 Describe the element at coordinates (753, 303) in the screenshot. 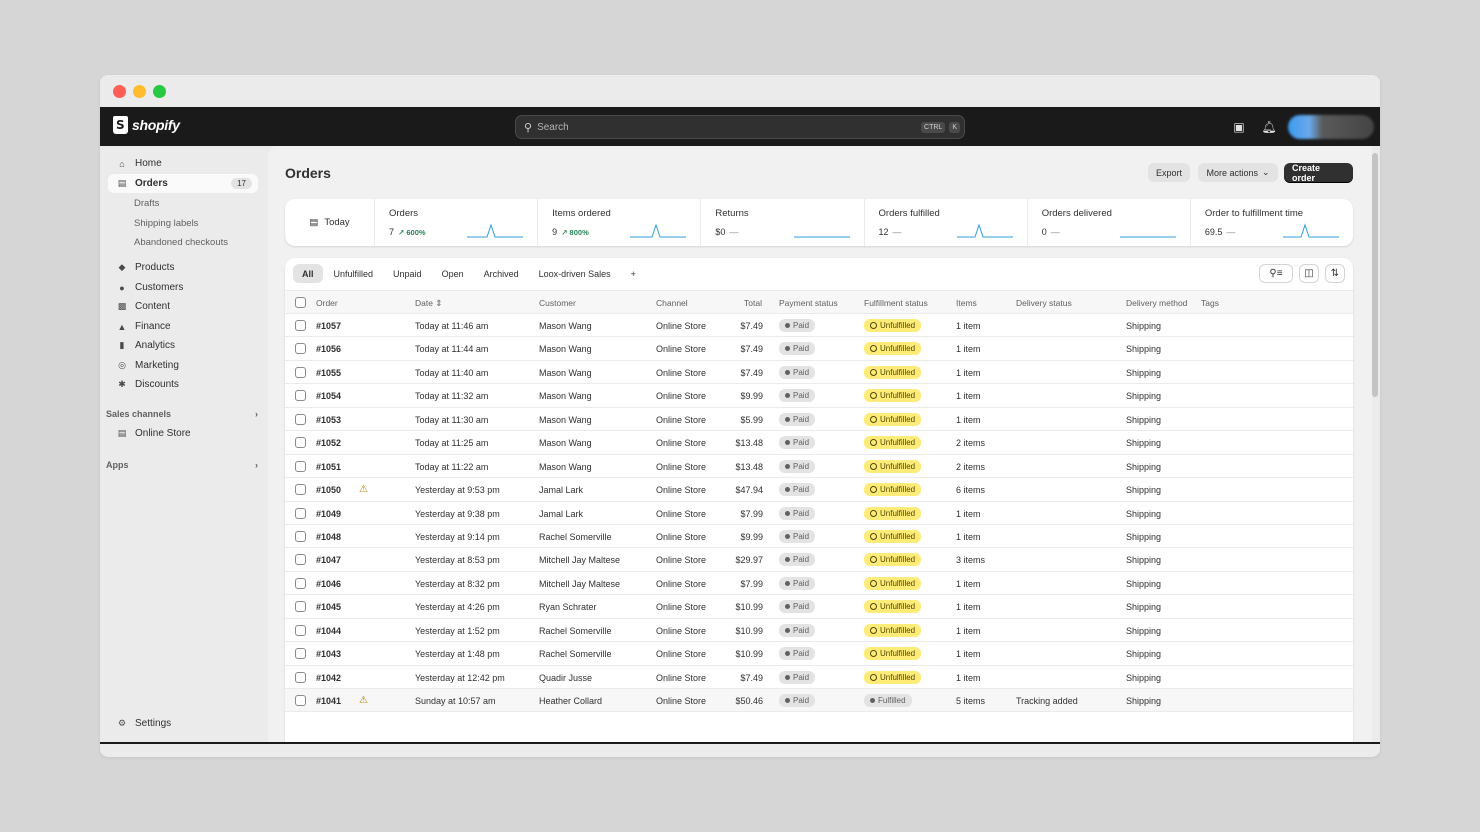

I see `column-header-total: Total` at that location.